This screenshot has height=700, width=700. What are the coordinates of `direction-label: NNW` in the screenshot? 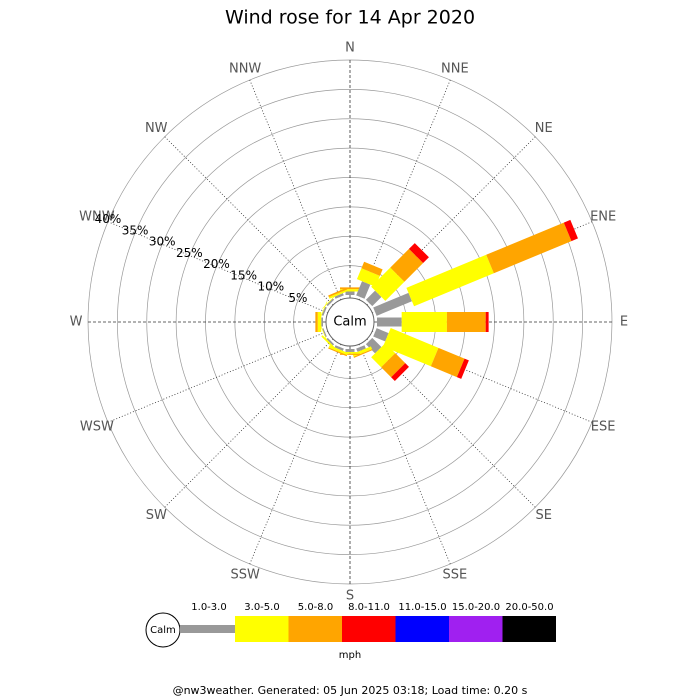 It's located at (245, 68).